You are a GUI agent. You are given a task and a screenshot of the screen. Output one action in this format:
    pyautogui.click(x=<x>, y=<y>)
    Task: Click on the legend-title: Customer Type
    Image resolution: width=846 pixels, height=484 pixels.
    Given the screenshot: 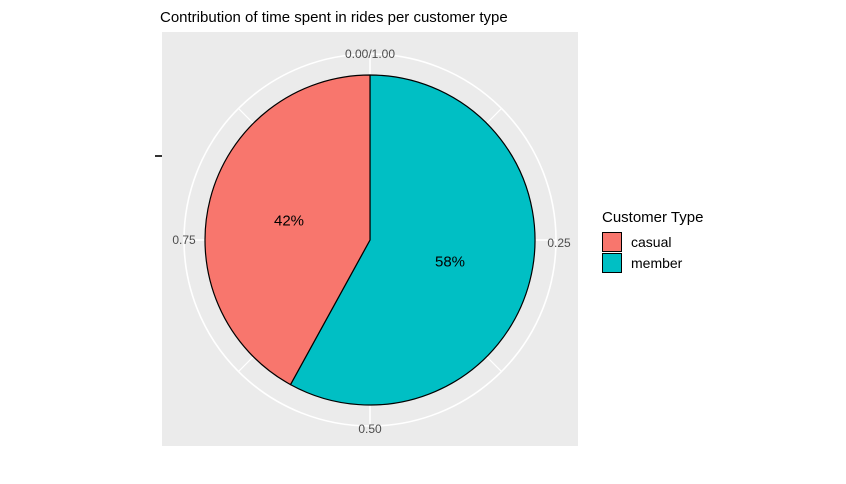 What is the action you would take?
    pyautogui.click(x=653, y=217)
    